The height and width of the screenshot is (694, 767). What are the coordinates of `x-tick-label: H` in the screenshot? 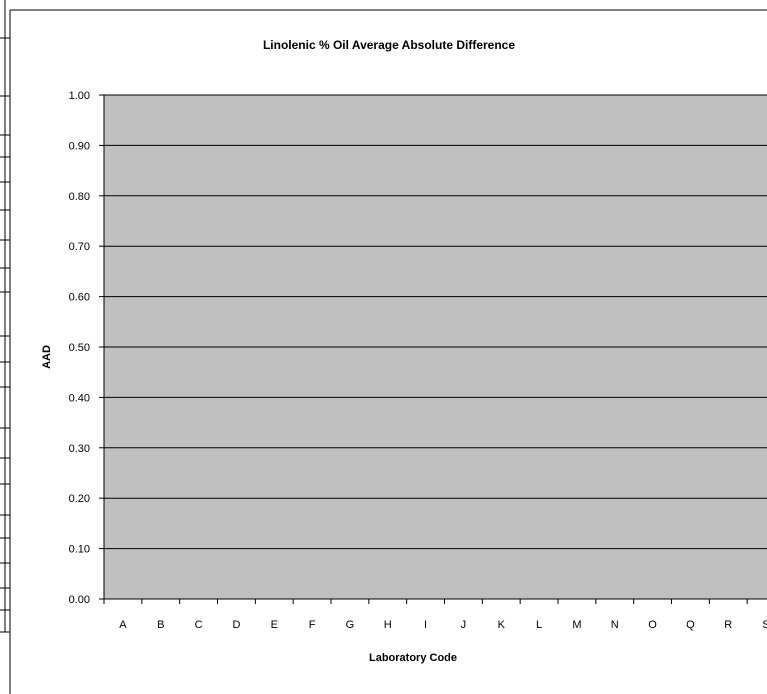 It's located at (388, 625).